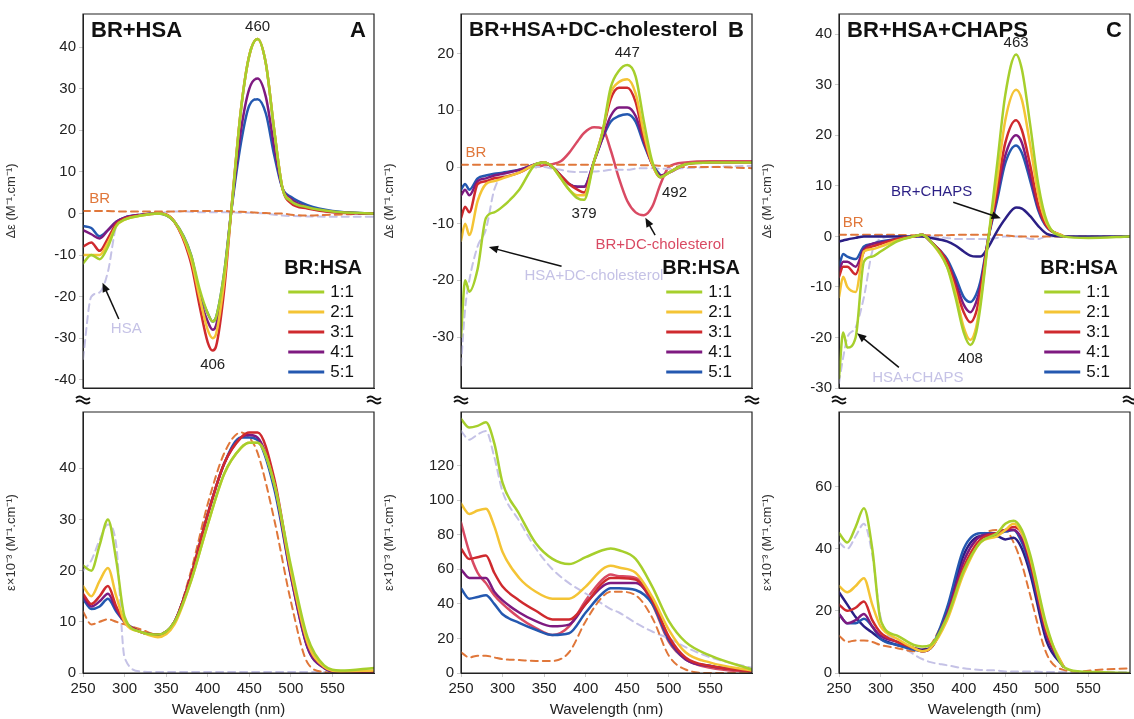 This screenshot has height=719, width=1134. I want to click on chart-title: BR+HSA+DC-cholesterol, so click(593, 29).